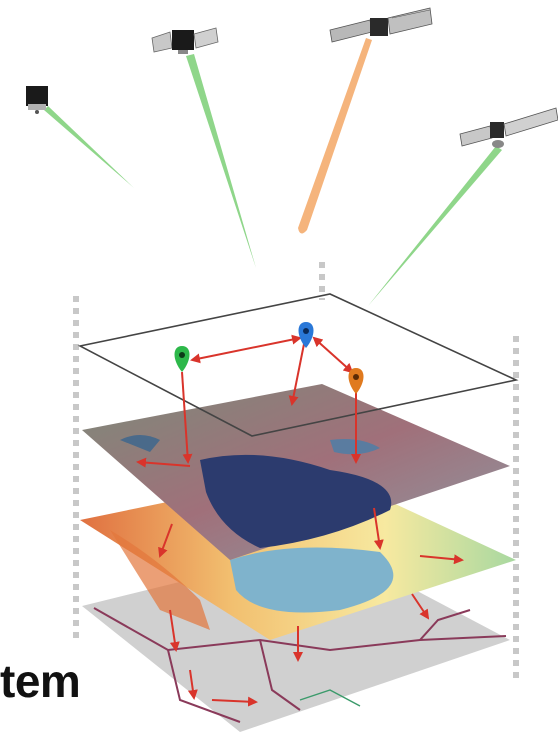  Describe the element at coordinates (335, 136) in the screenshot. I see `beam-large-satellite` at that location.